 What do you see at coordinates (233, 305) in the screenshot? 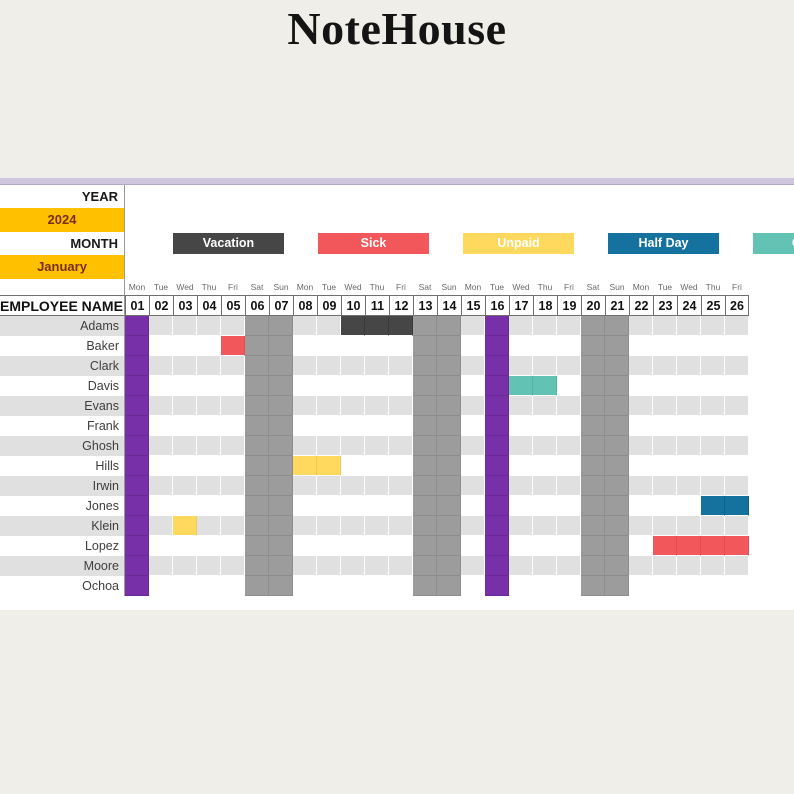
I see `date-header-cell: 05` at bounding box center [233, 305].